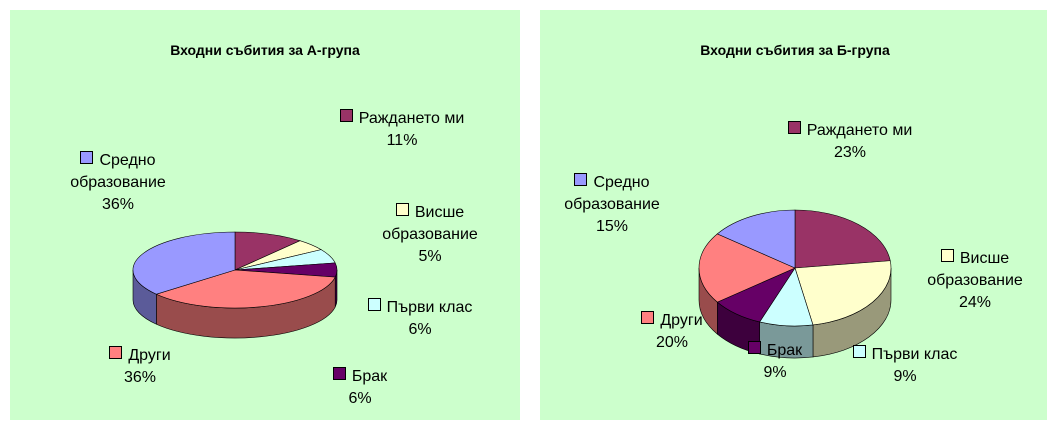  I want to click on chart-title: Входни събития за А-група, so click(265, 50).